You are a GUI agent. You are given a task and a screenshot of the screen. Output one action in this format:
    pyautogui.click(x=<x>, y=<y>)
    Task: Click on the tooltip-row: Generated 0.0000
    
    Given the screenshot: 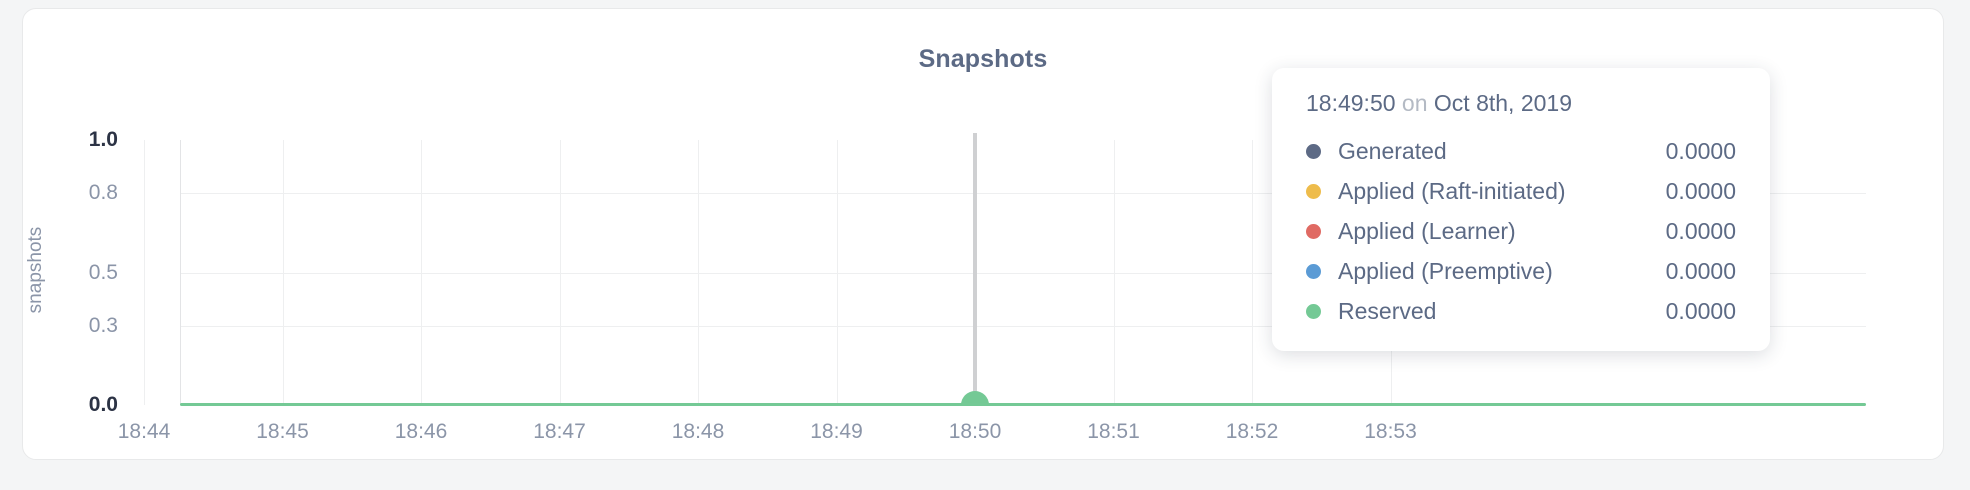 What is the action you would take?
    pyautogui.click(x=1521, y=151)
    